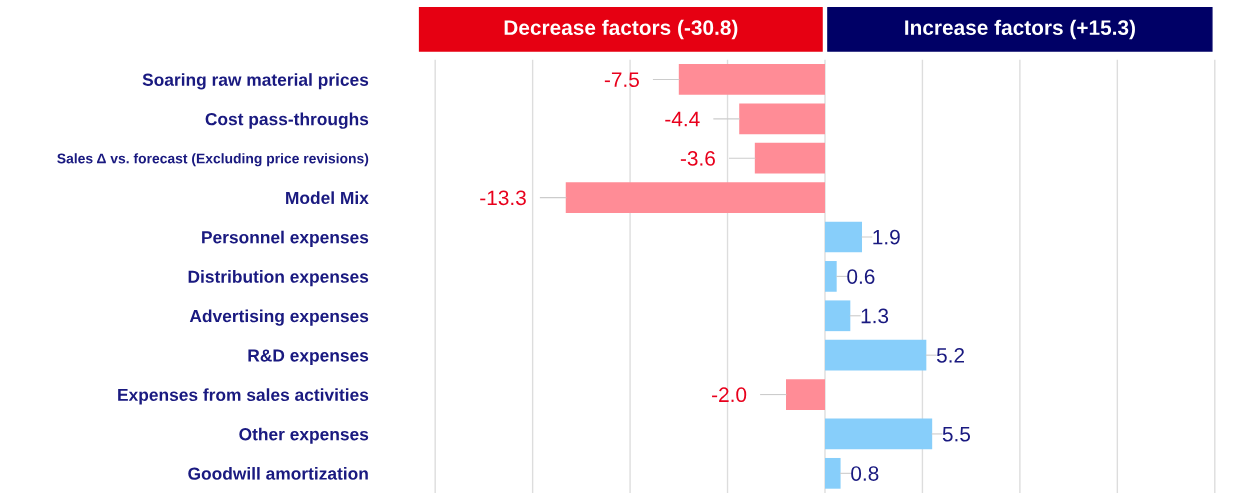  I want to click on data-label: 5.5, so click(956, 434).